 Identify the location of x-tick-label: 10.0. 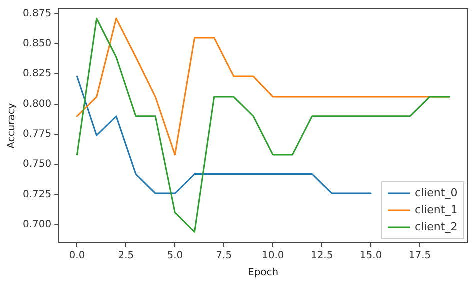
(273, 256).